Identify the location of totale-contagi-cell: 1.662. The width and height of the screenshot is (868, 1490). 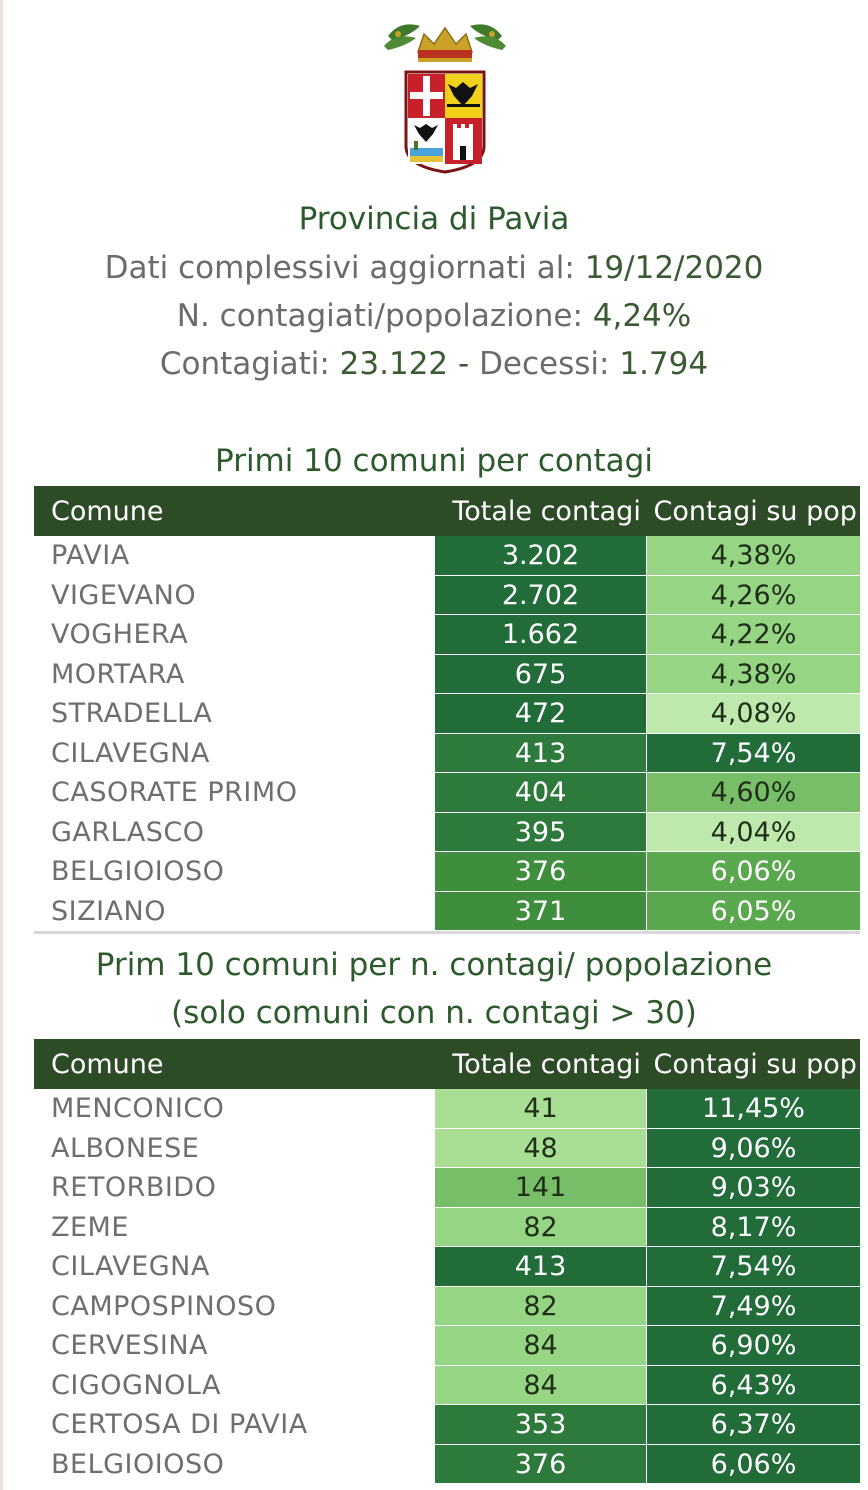
(540, 634).